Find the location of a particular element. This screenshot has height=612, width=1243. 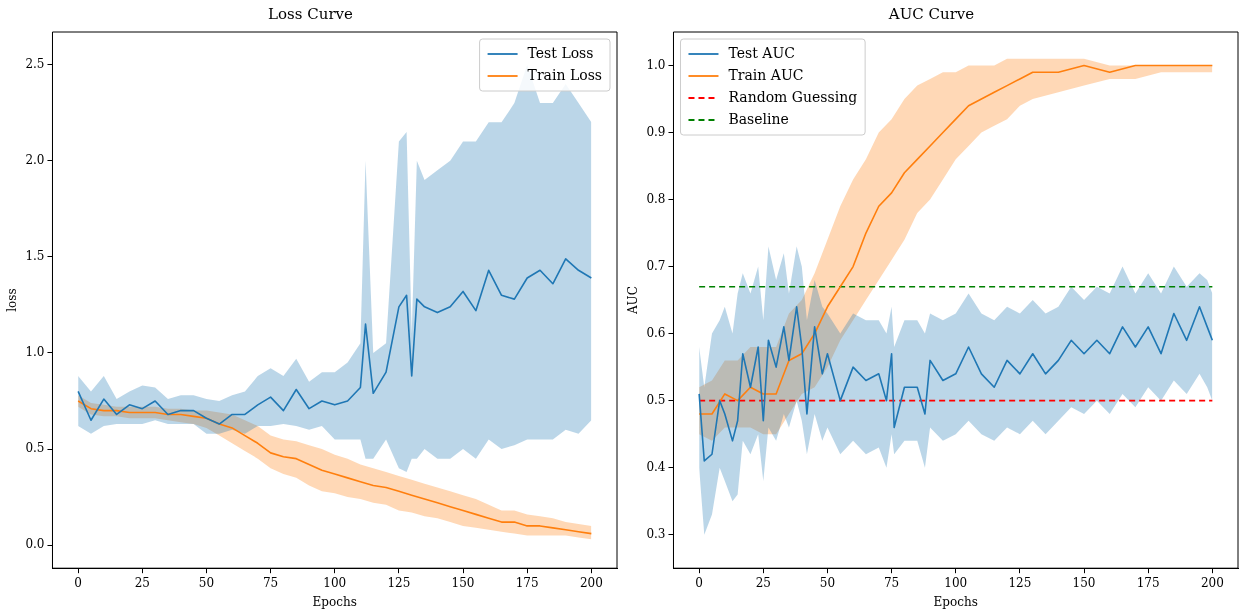

y-axis-title: AUC is located at coordinates (633, 301).